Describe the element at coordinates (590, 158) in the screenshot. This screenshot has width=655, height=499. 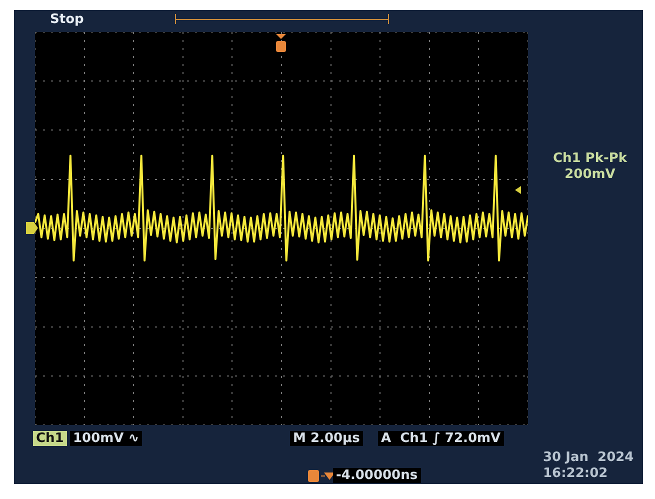
I see `text: Ch1 Pk-Pk` at that location.